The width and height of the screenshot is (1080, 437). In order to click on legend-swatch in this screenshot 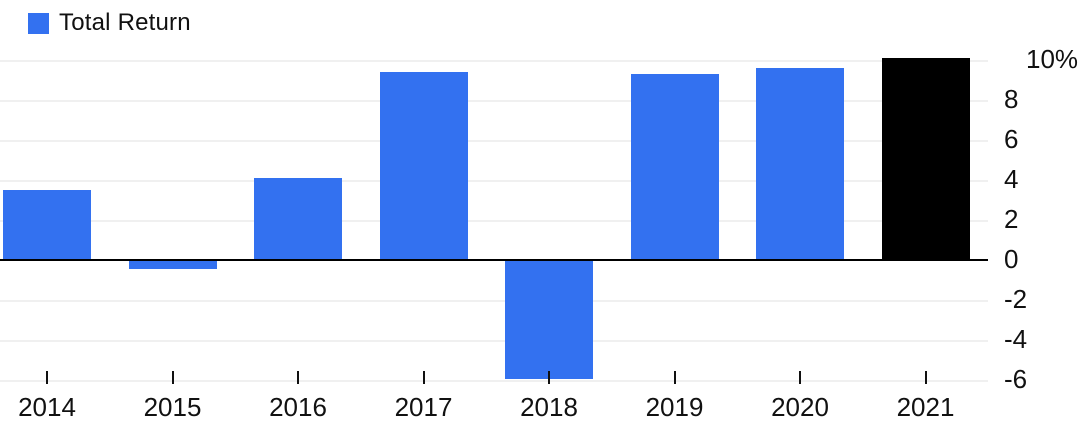, I will do `click(38, 23)`.